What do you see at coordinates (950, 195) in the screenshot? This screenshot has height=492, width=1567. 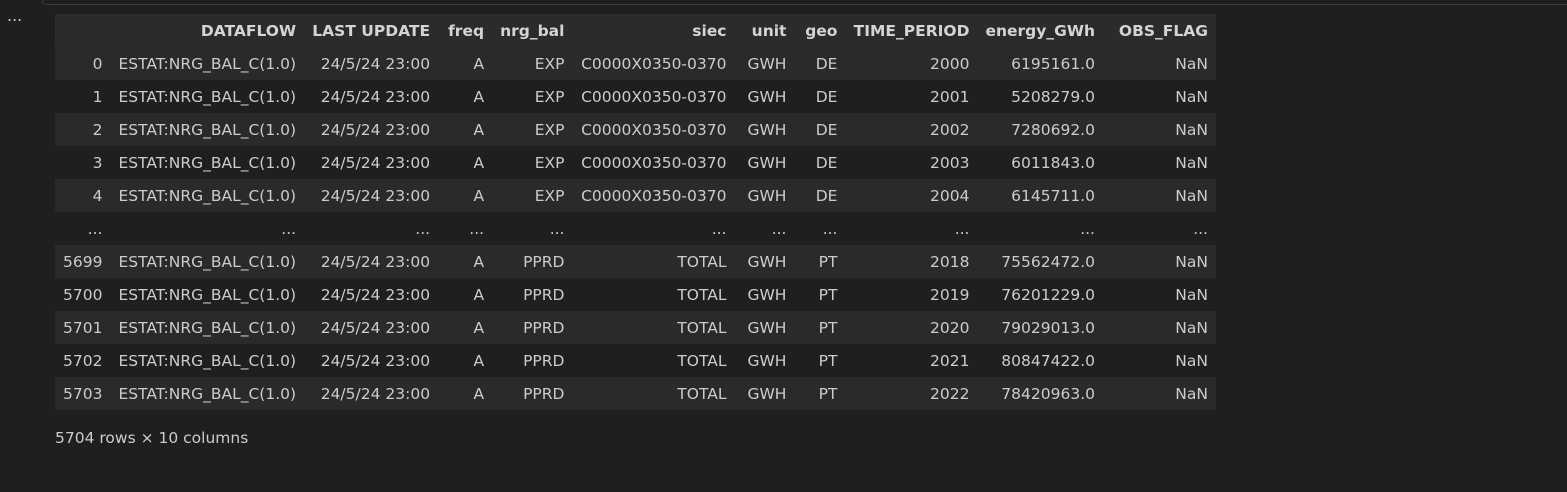 I see `cell-time-period: 2004` at bounding box center [950, 195].